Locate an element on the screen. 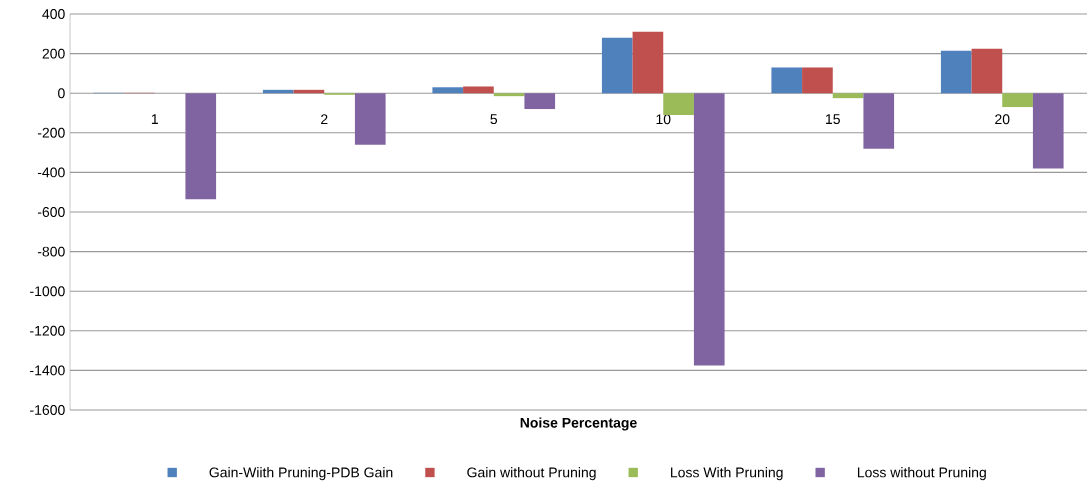 Image resolution: width=1089 pixels, height=487 pixels. y-tick-label: 400 is located at coordinates (53, 14).